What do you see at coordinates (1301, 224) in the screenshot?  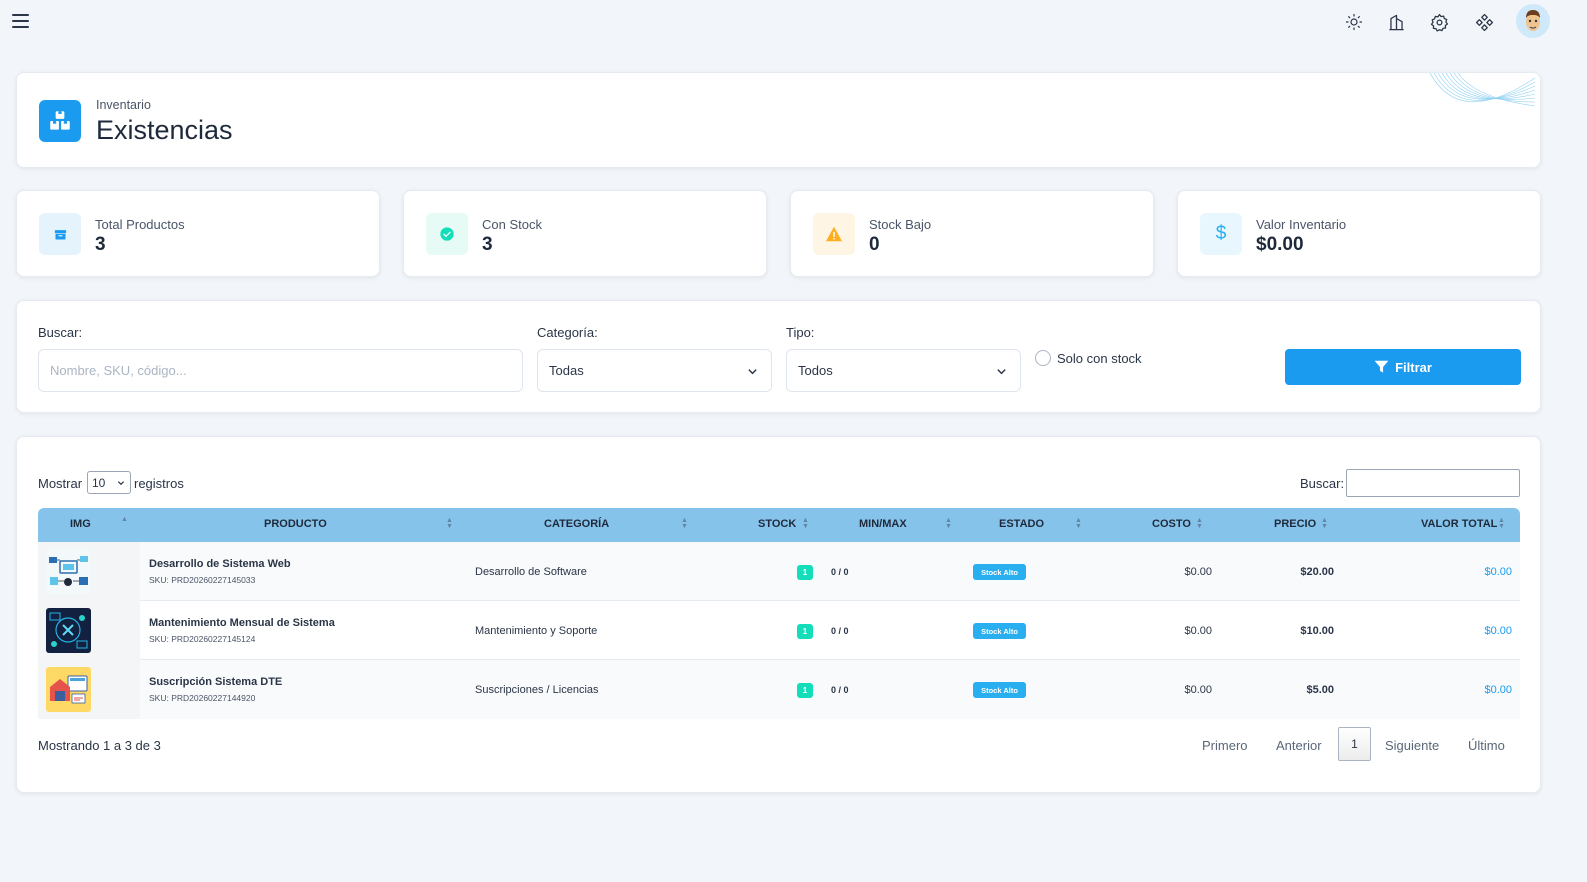 I see `stat-label: Valor Inventario` at bounding box center [1301, 224].